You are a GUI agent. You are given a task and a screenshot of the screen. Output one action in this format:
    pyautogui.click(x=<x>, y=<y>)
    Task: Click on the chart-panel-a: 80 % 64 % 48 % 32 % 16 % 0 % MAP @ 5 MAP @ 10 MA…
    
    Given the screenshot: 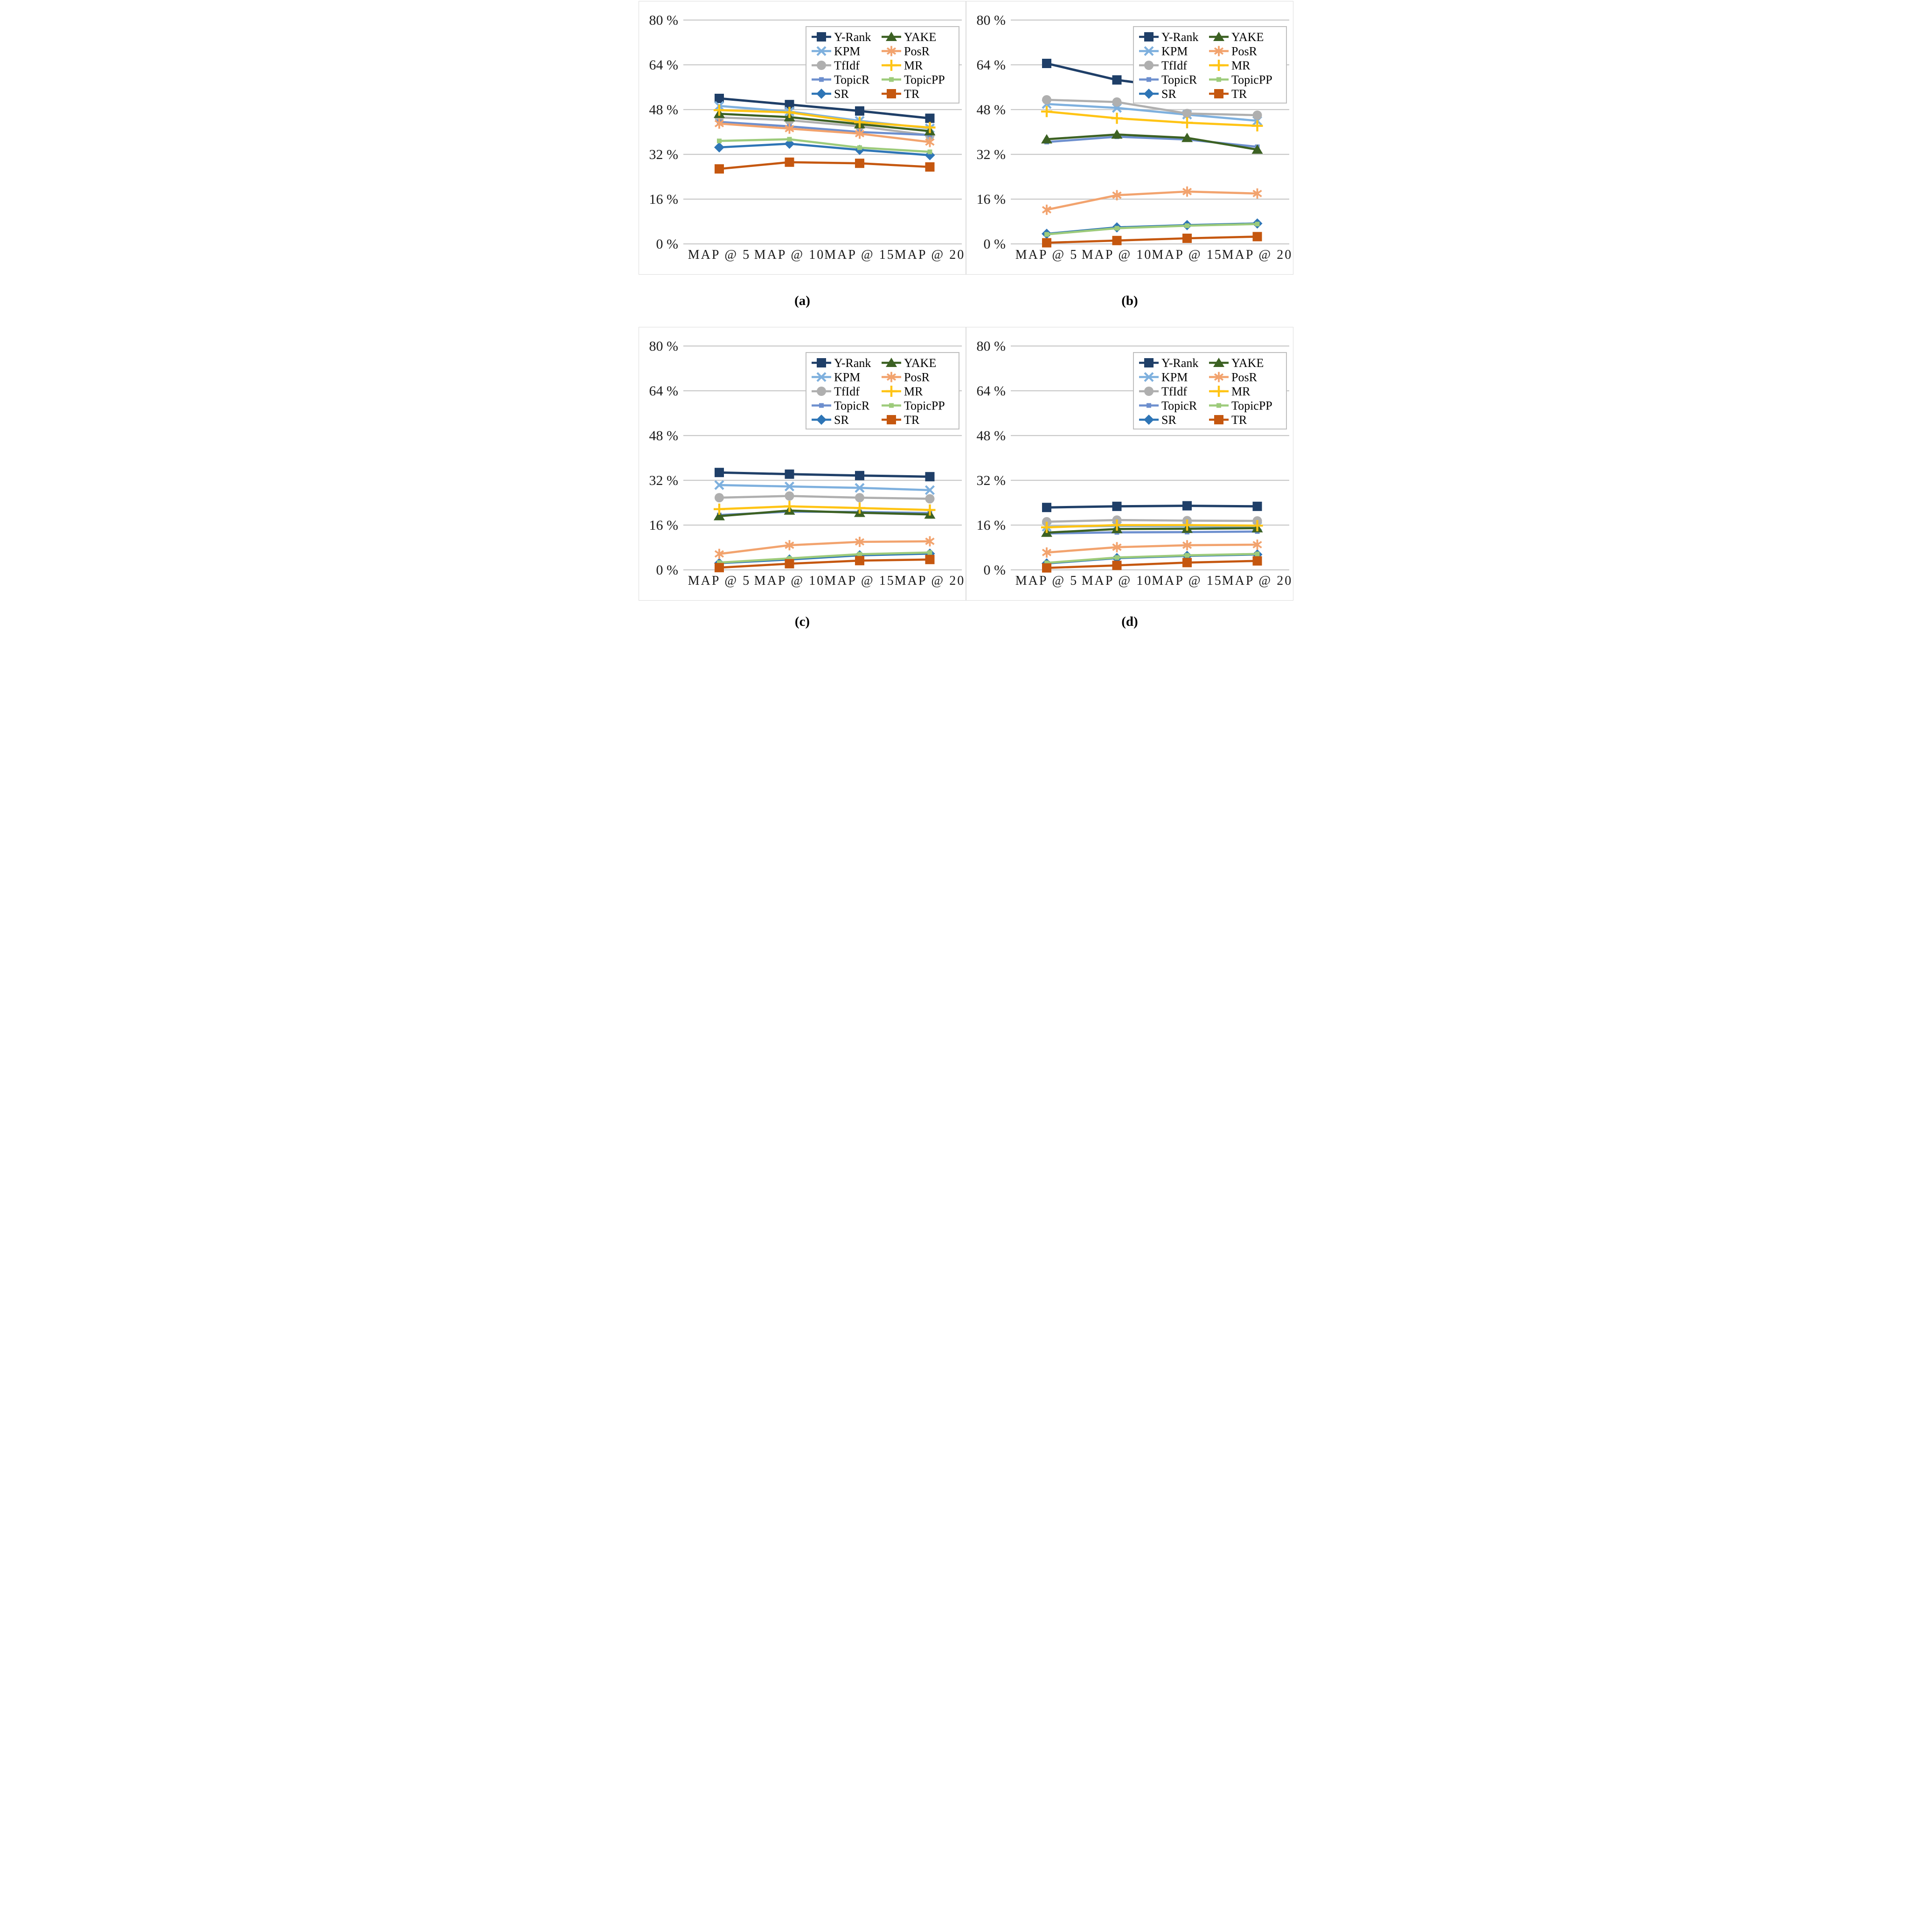 What is the action you would take?
    pyautogui.click(x=803, y=138)
    